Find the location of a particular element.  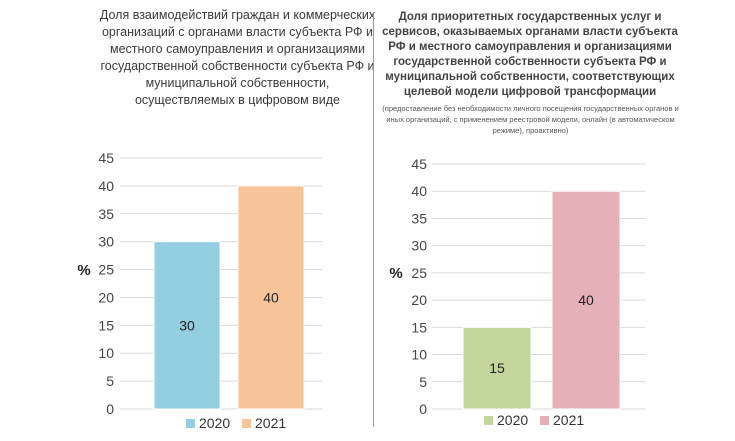

data-label: 15 is located at coordinates (497, 368).